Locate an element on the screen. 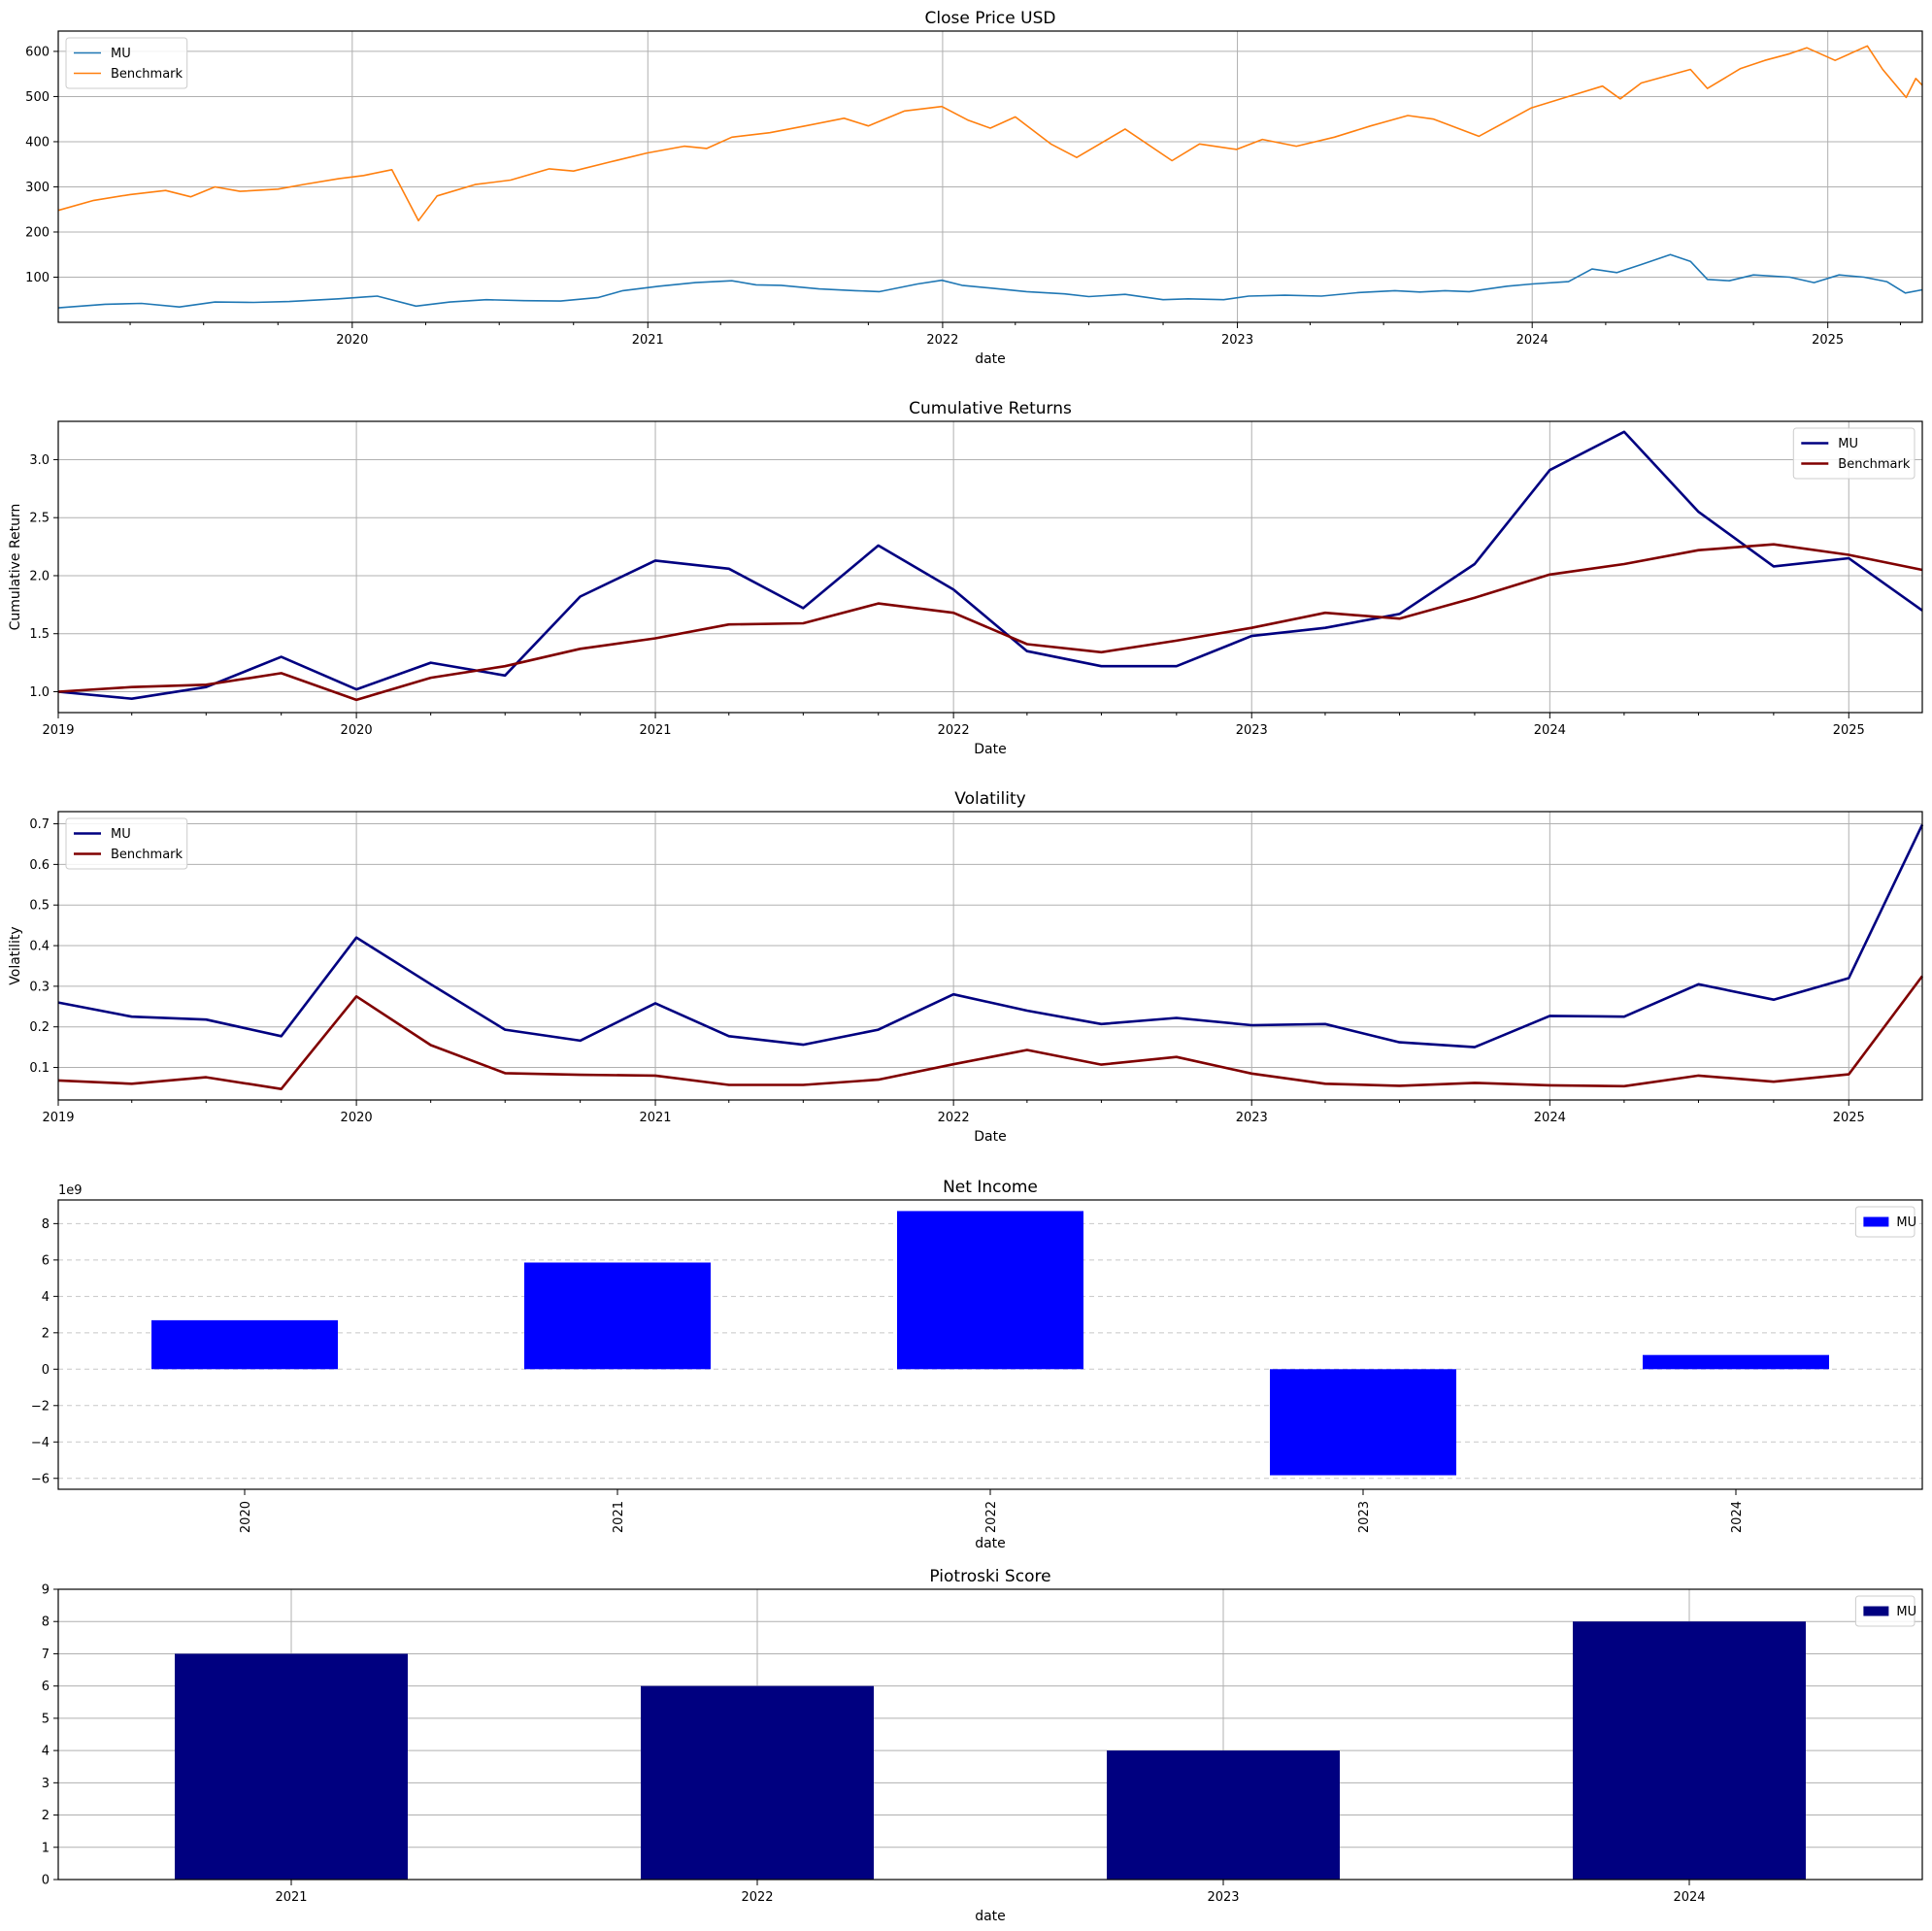  net-income-legend: MU is located at coordinates (1885, 1222).